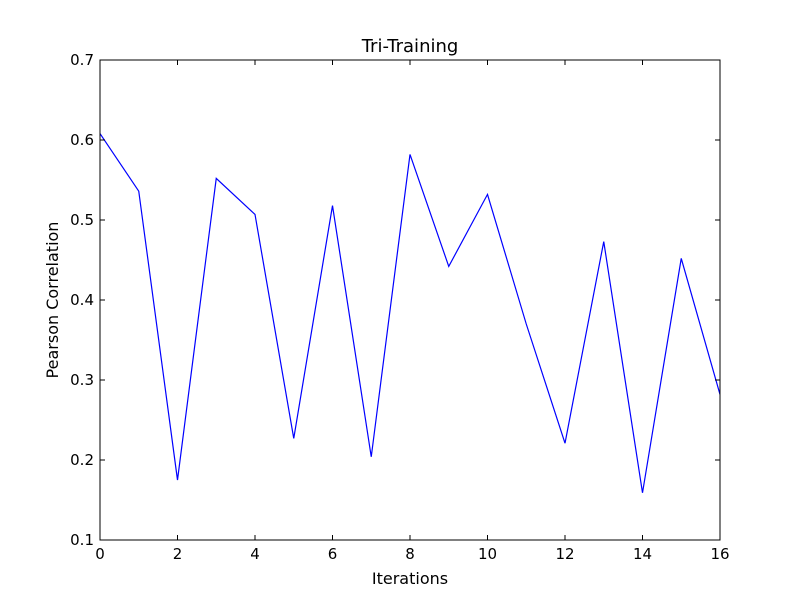 The image size is (800, 605). Describe the element at coordinates (82, 380) in the screenshot. I see `y-tick-label: 0.3` at that location.